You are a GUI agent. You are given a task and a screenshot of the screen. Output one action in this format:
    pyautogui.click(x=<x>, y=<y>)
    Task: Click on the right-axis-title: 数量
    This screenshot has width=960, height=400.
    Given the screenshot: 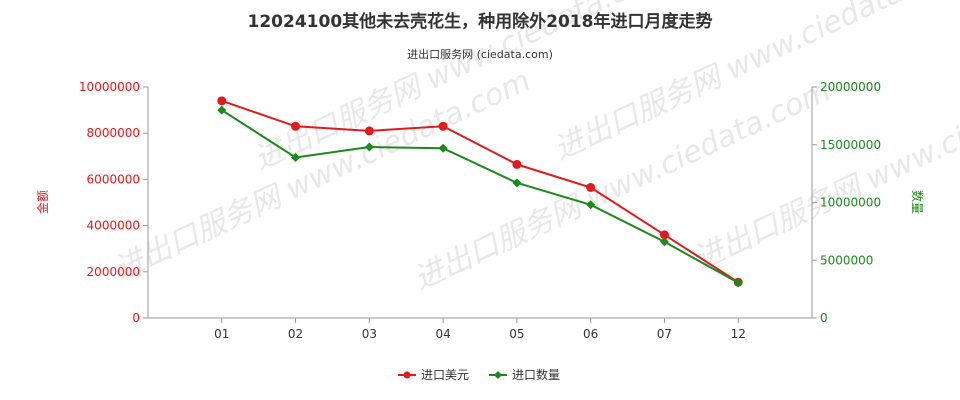 What is the action you would take?
    pyautogui.click(x=917, y=202)
    